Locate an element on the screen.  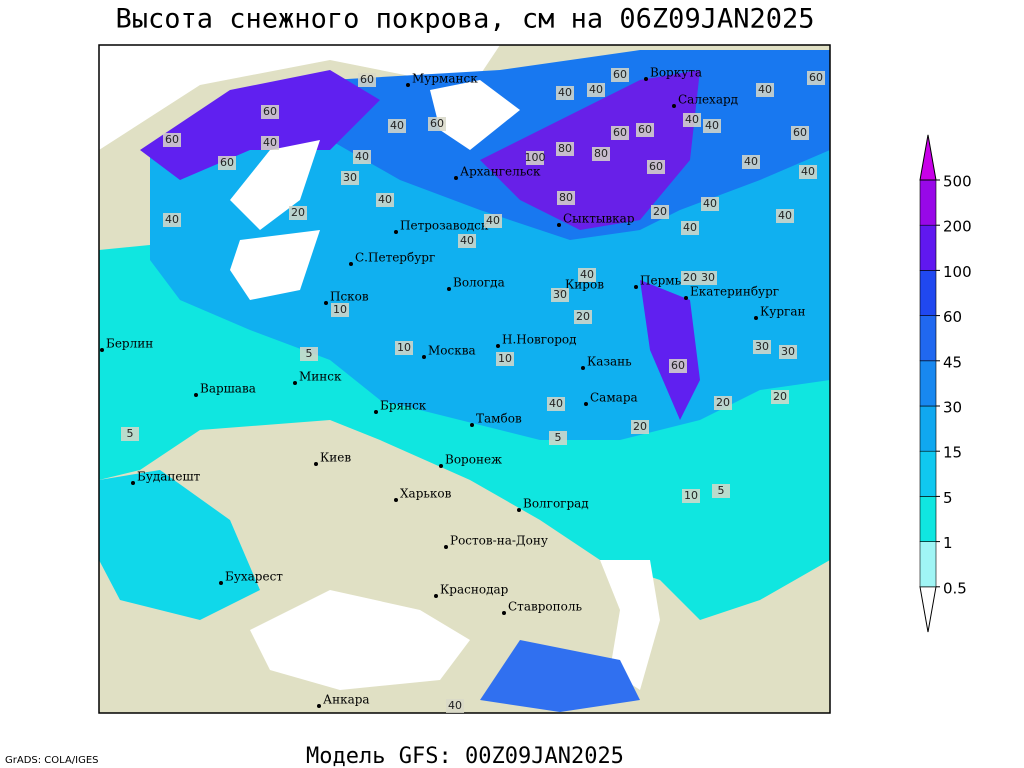
city-label: Анкара is located at coordinates (346, 700).